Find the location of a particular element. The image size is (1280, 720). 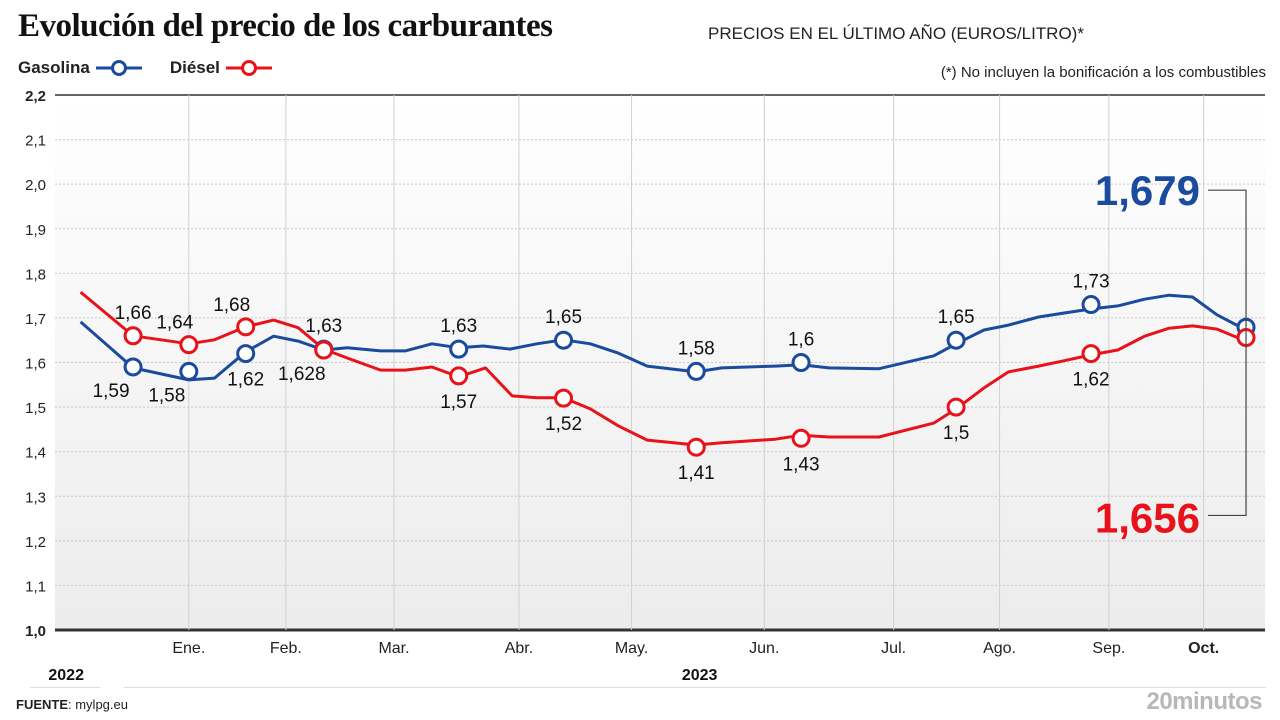

y-tick-label: 1,2 is located at coordinates (35, 542).